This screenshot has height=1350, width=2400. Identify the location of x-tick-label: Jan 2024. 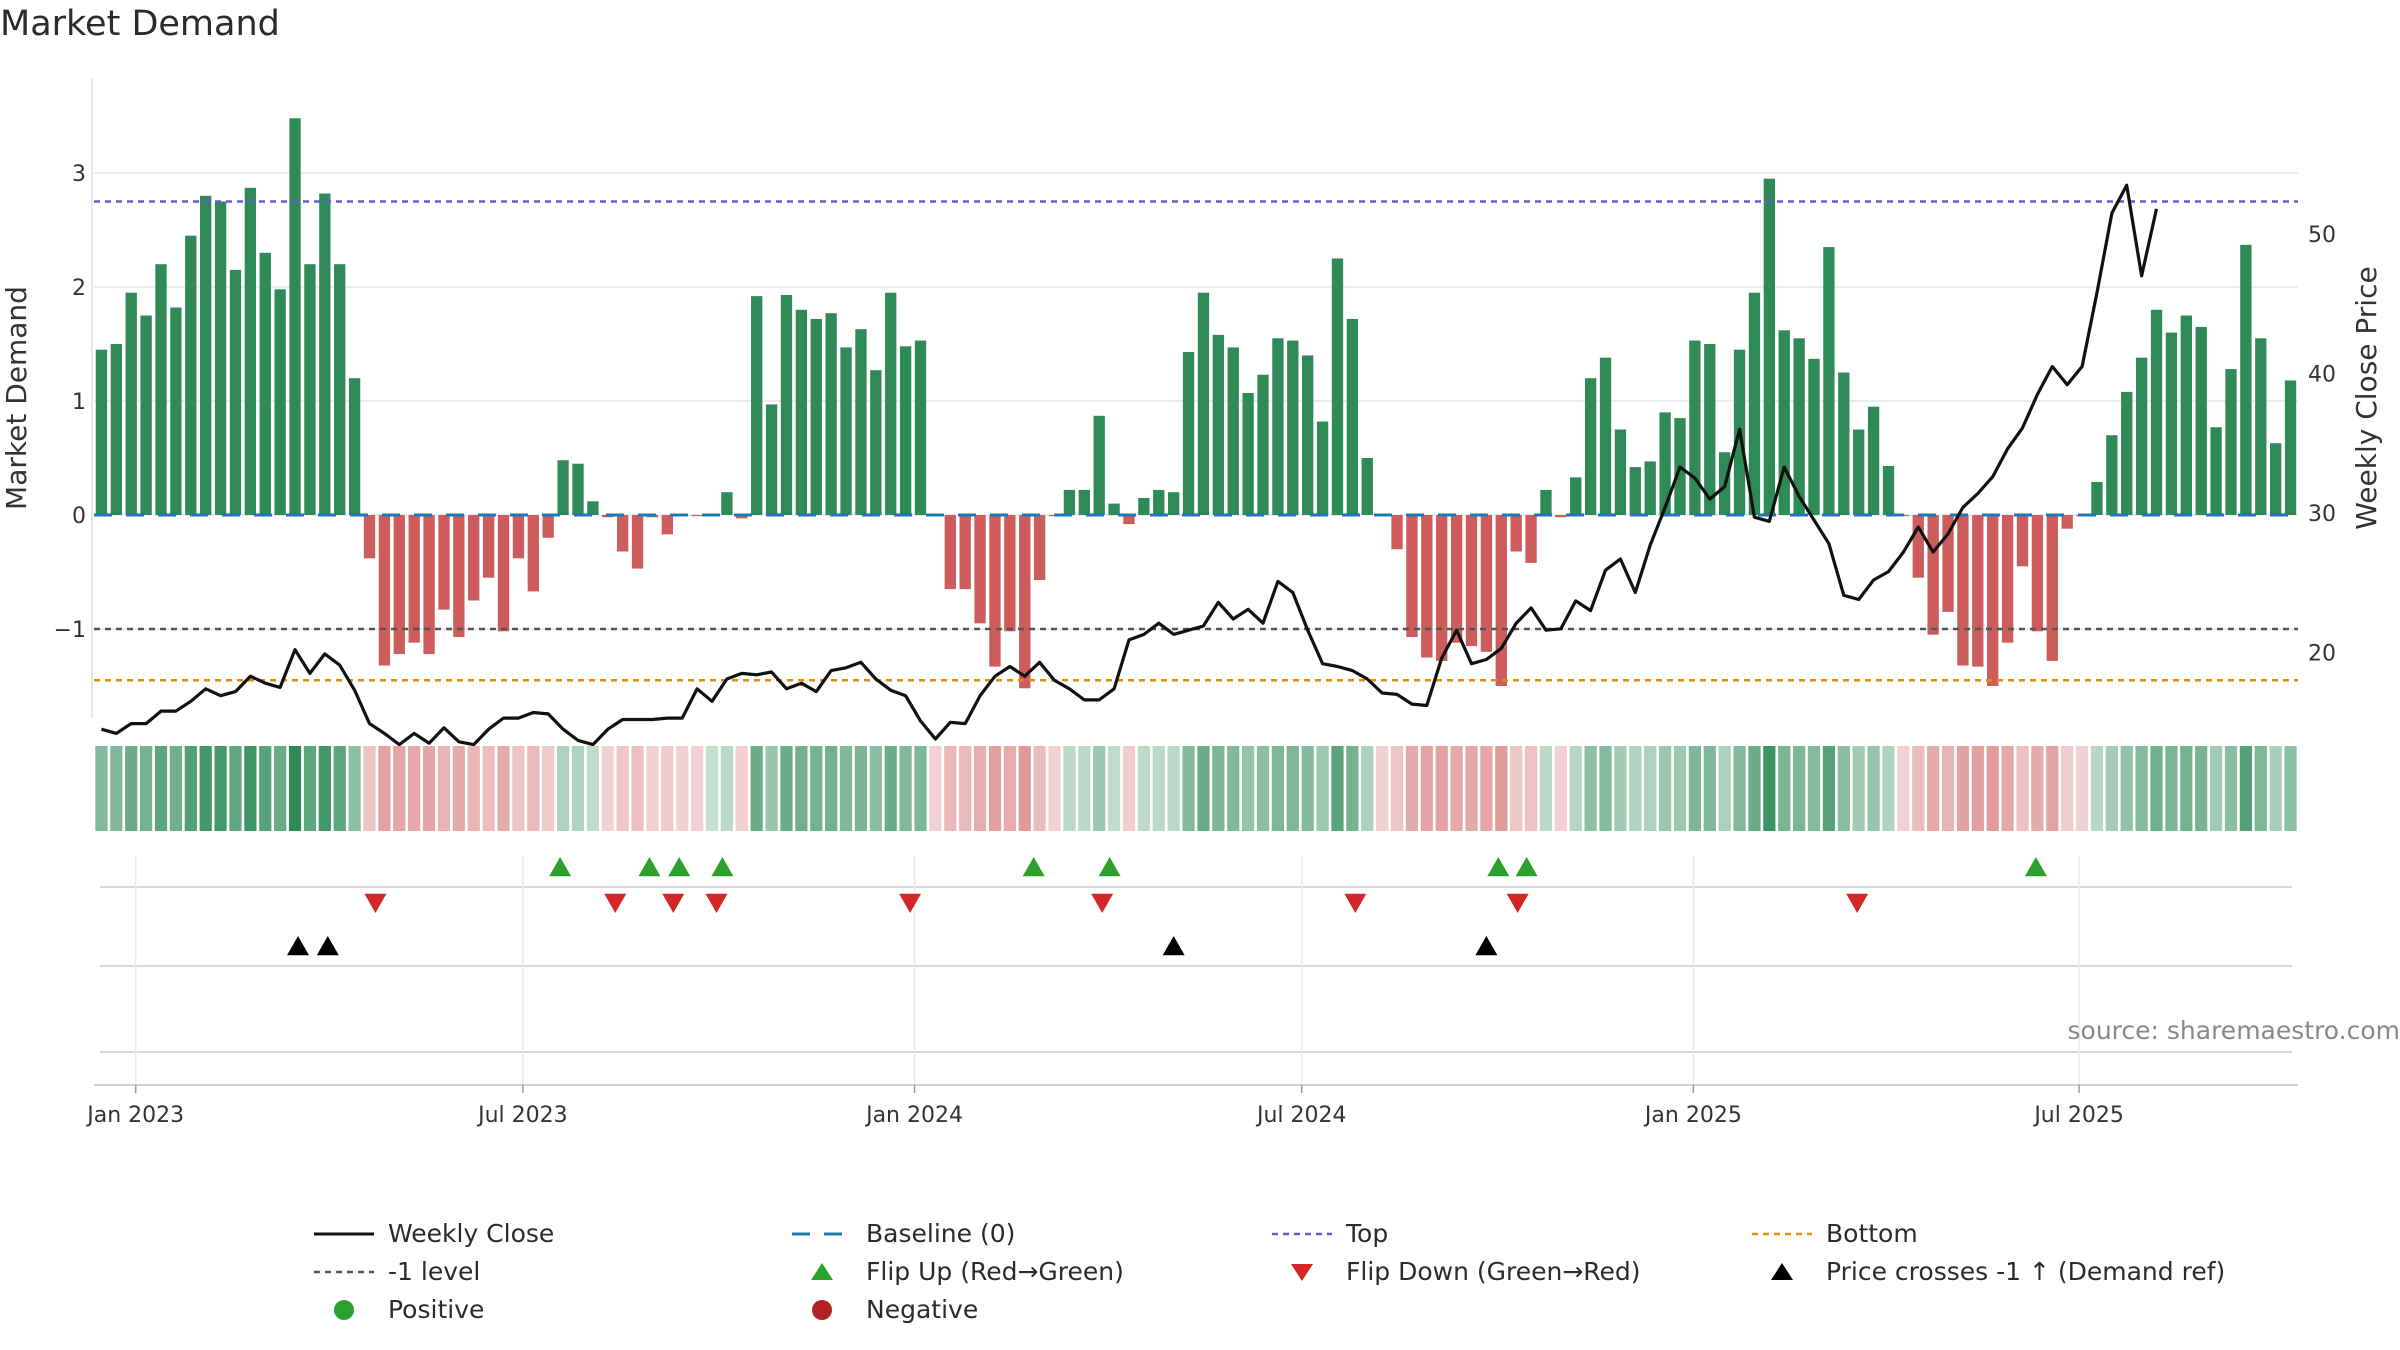
(913, 1115).